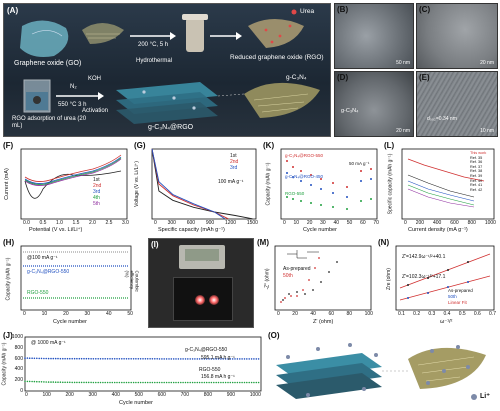  What do you see at coordinates (450, 223) in the screenshot?
I see `x-tick-labels: 0 200 400 600 800 1000` at bounding box center [450, 223].